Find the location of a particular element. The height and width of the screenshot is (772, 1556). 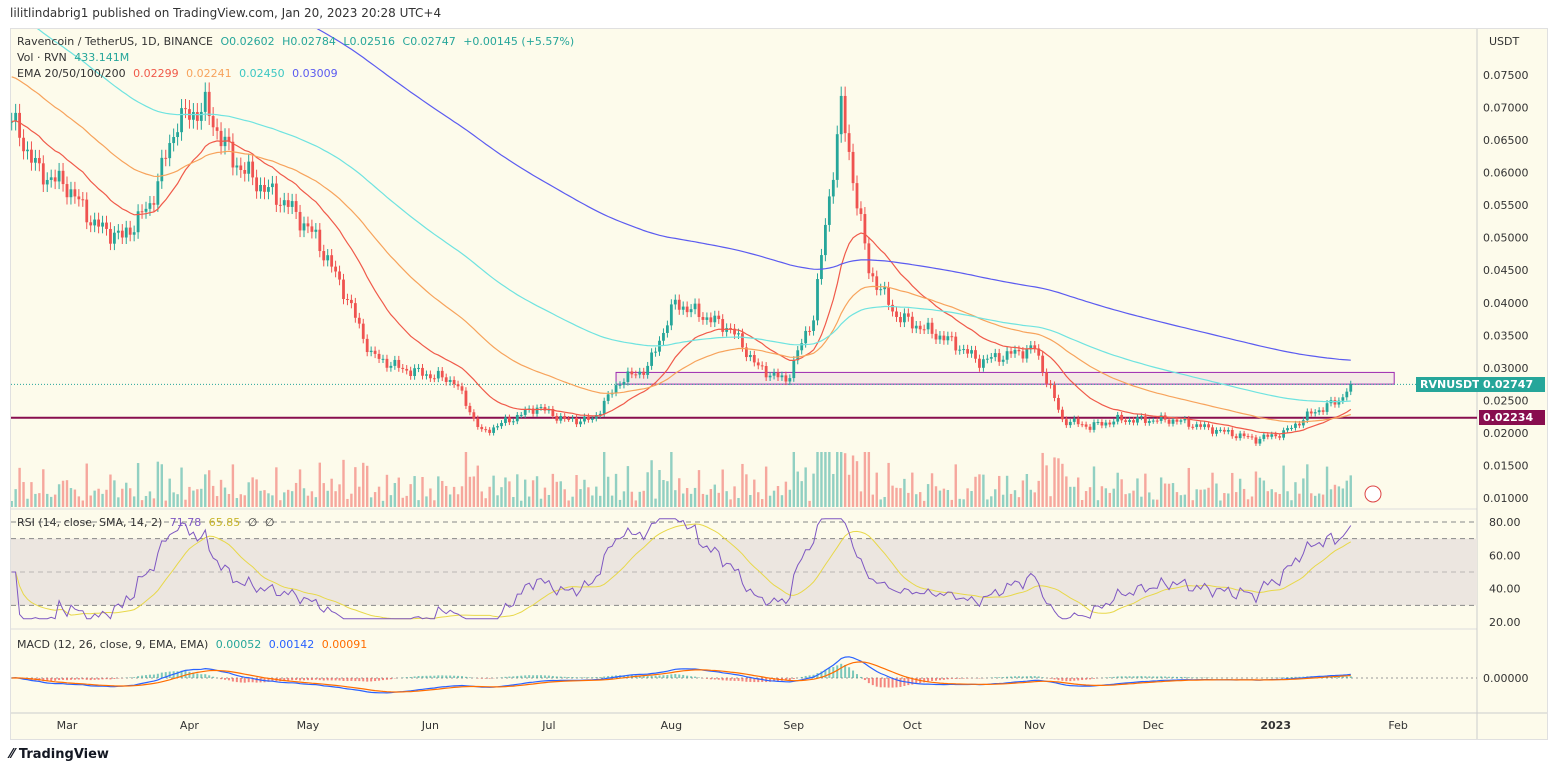

high: H0.02784 is located at coordinates (309, 41).